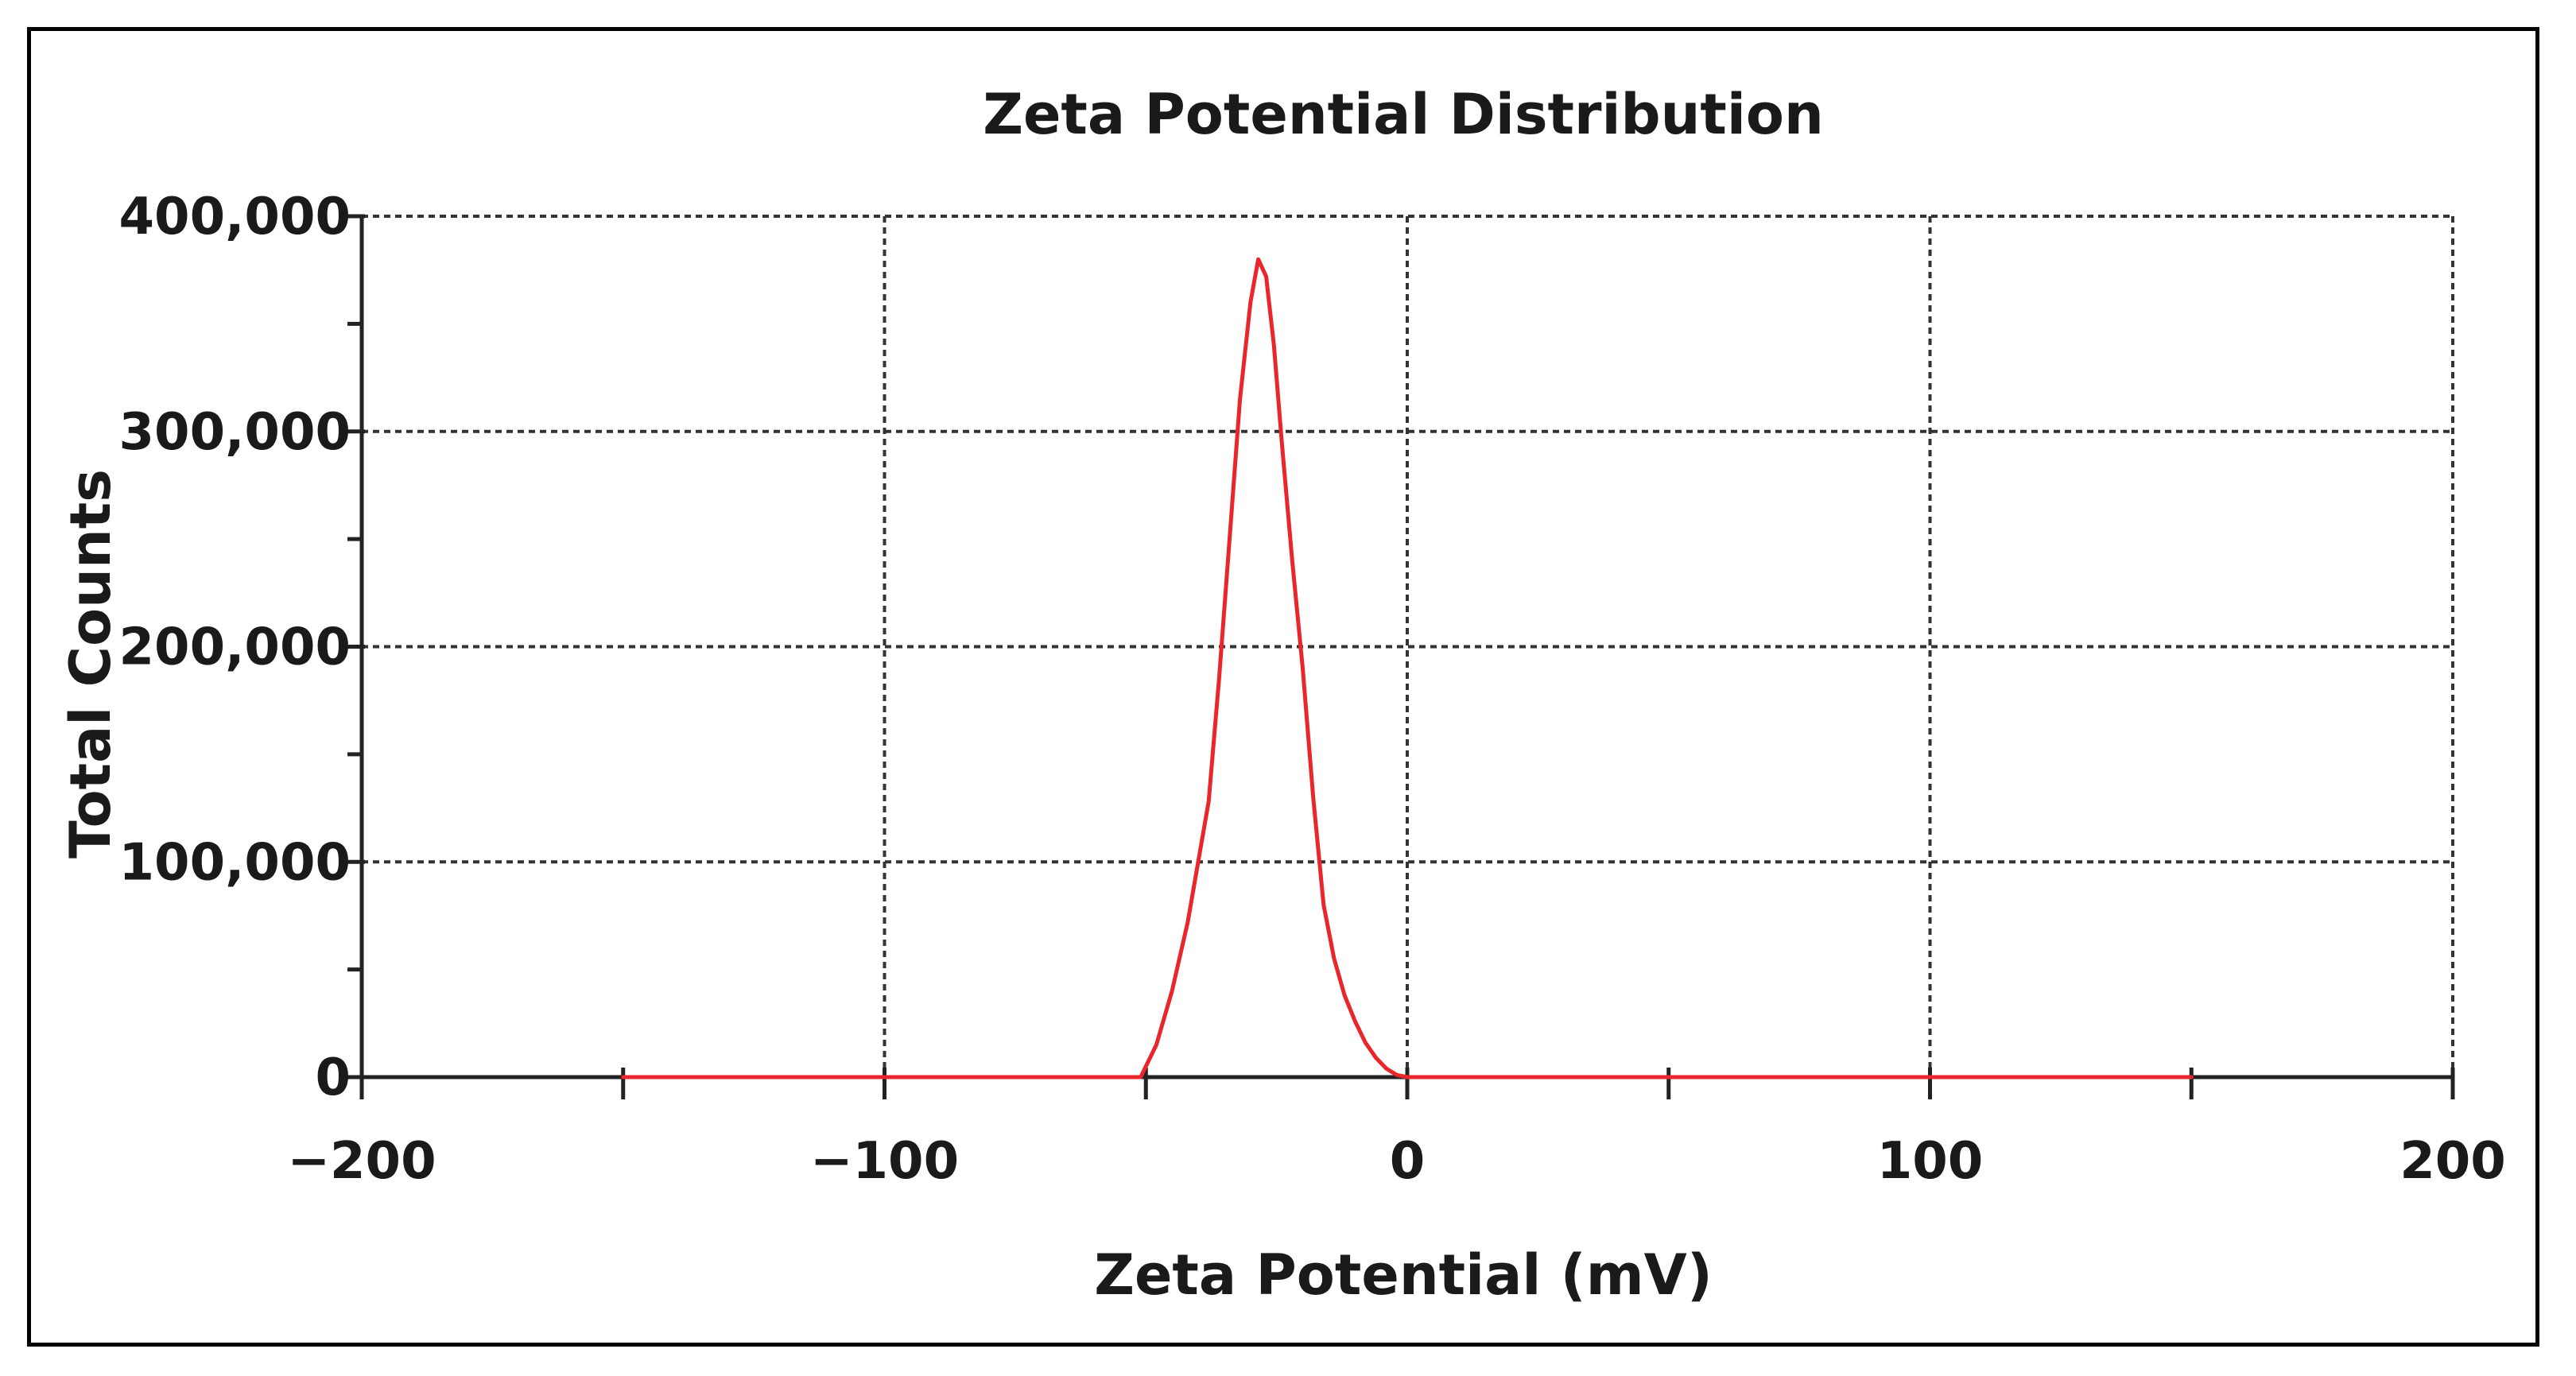  What do you see at coordinates (1930, 1161) in the screenshot?
I see `x-tick-label: 100` at bounding box center [1930, 1161].